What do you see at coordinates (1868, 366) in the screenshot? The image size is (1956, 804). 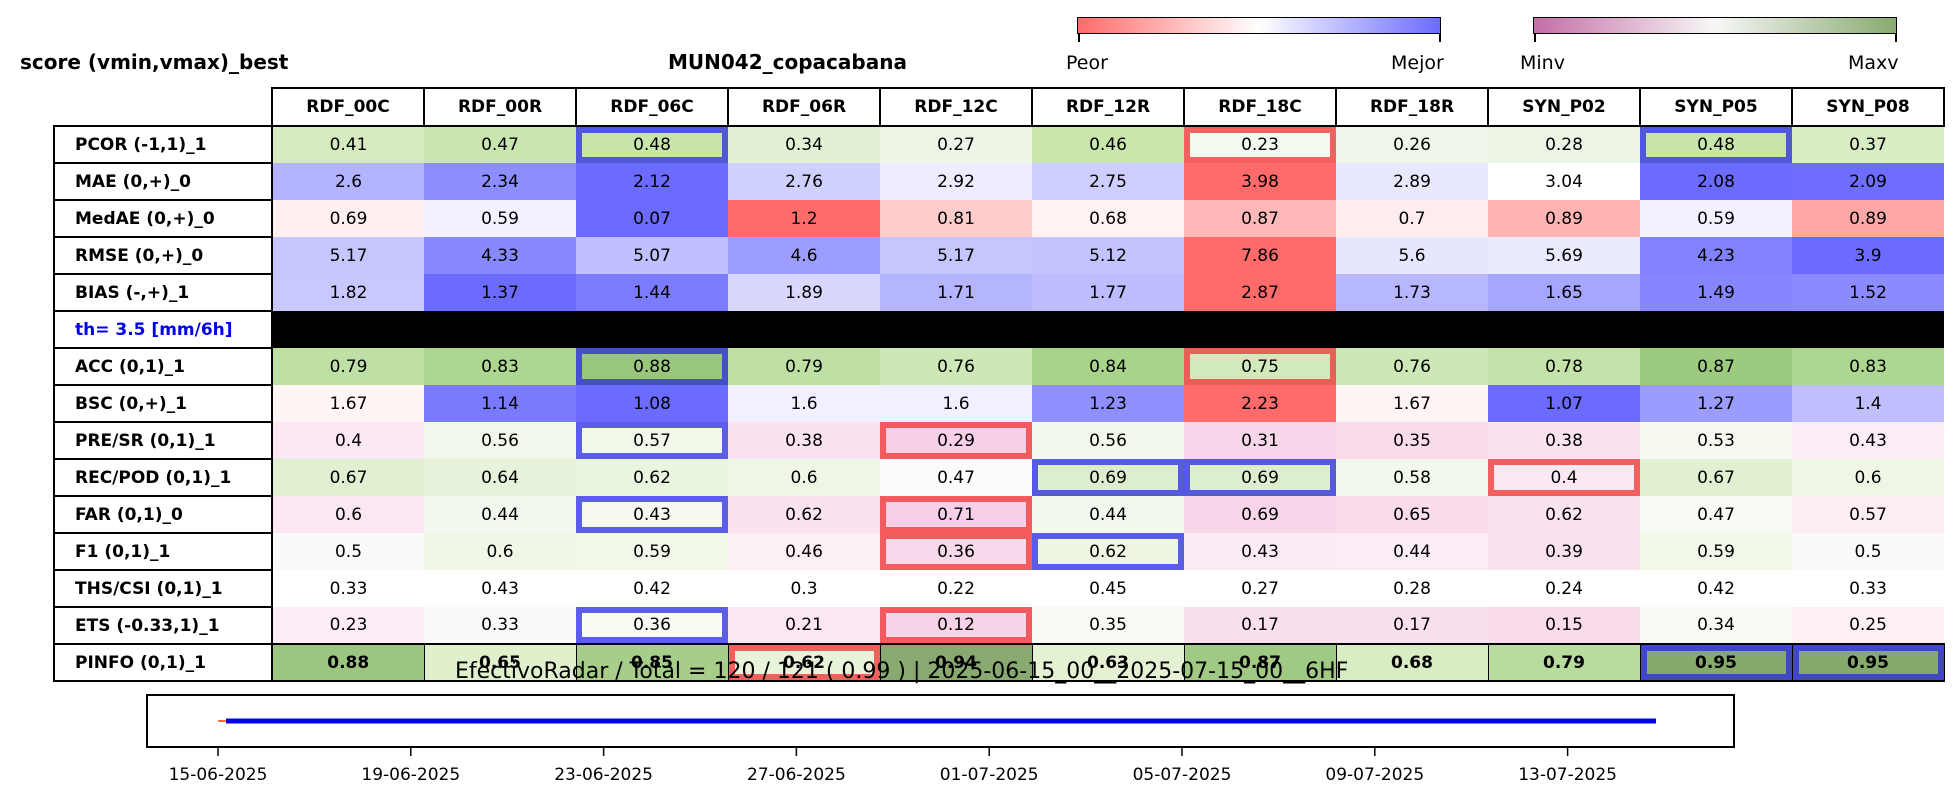 I see `heatmap-cell: 0.83` at bounding box center [1868, 366].